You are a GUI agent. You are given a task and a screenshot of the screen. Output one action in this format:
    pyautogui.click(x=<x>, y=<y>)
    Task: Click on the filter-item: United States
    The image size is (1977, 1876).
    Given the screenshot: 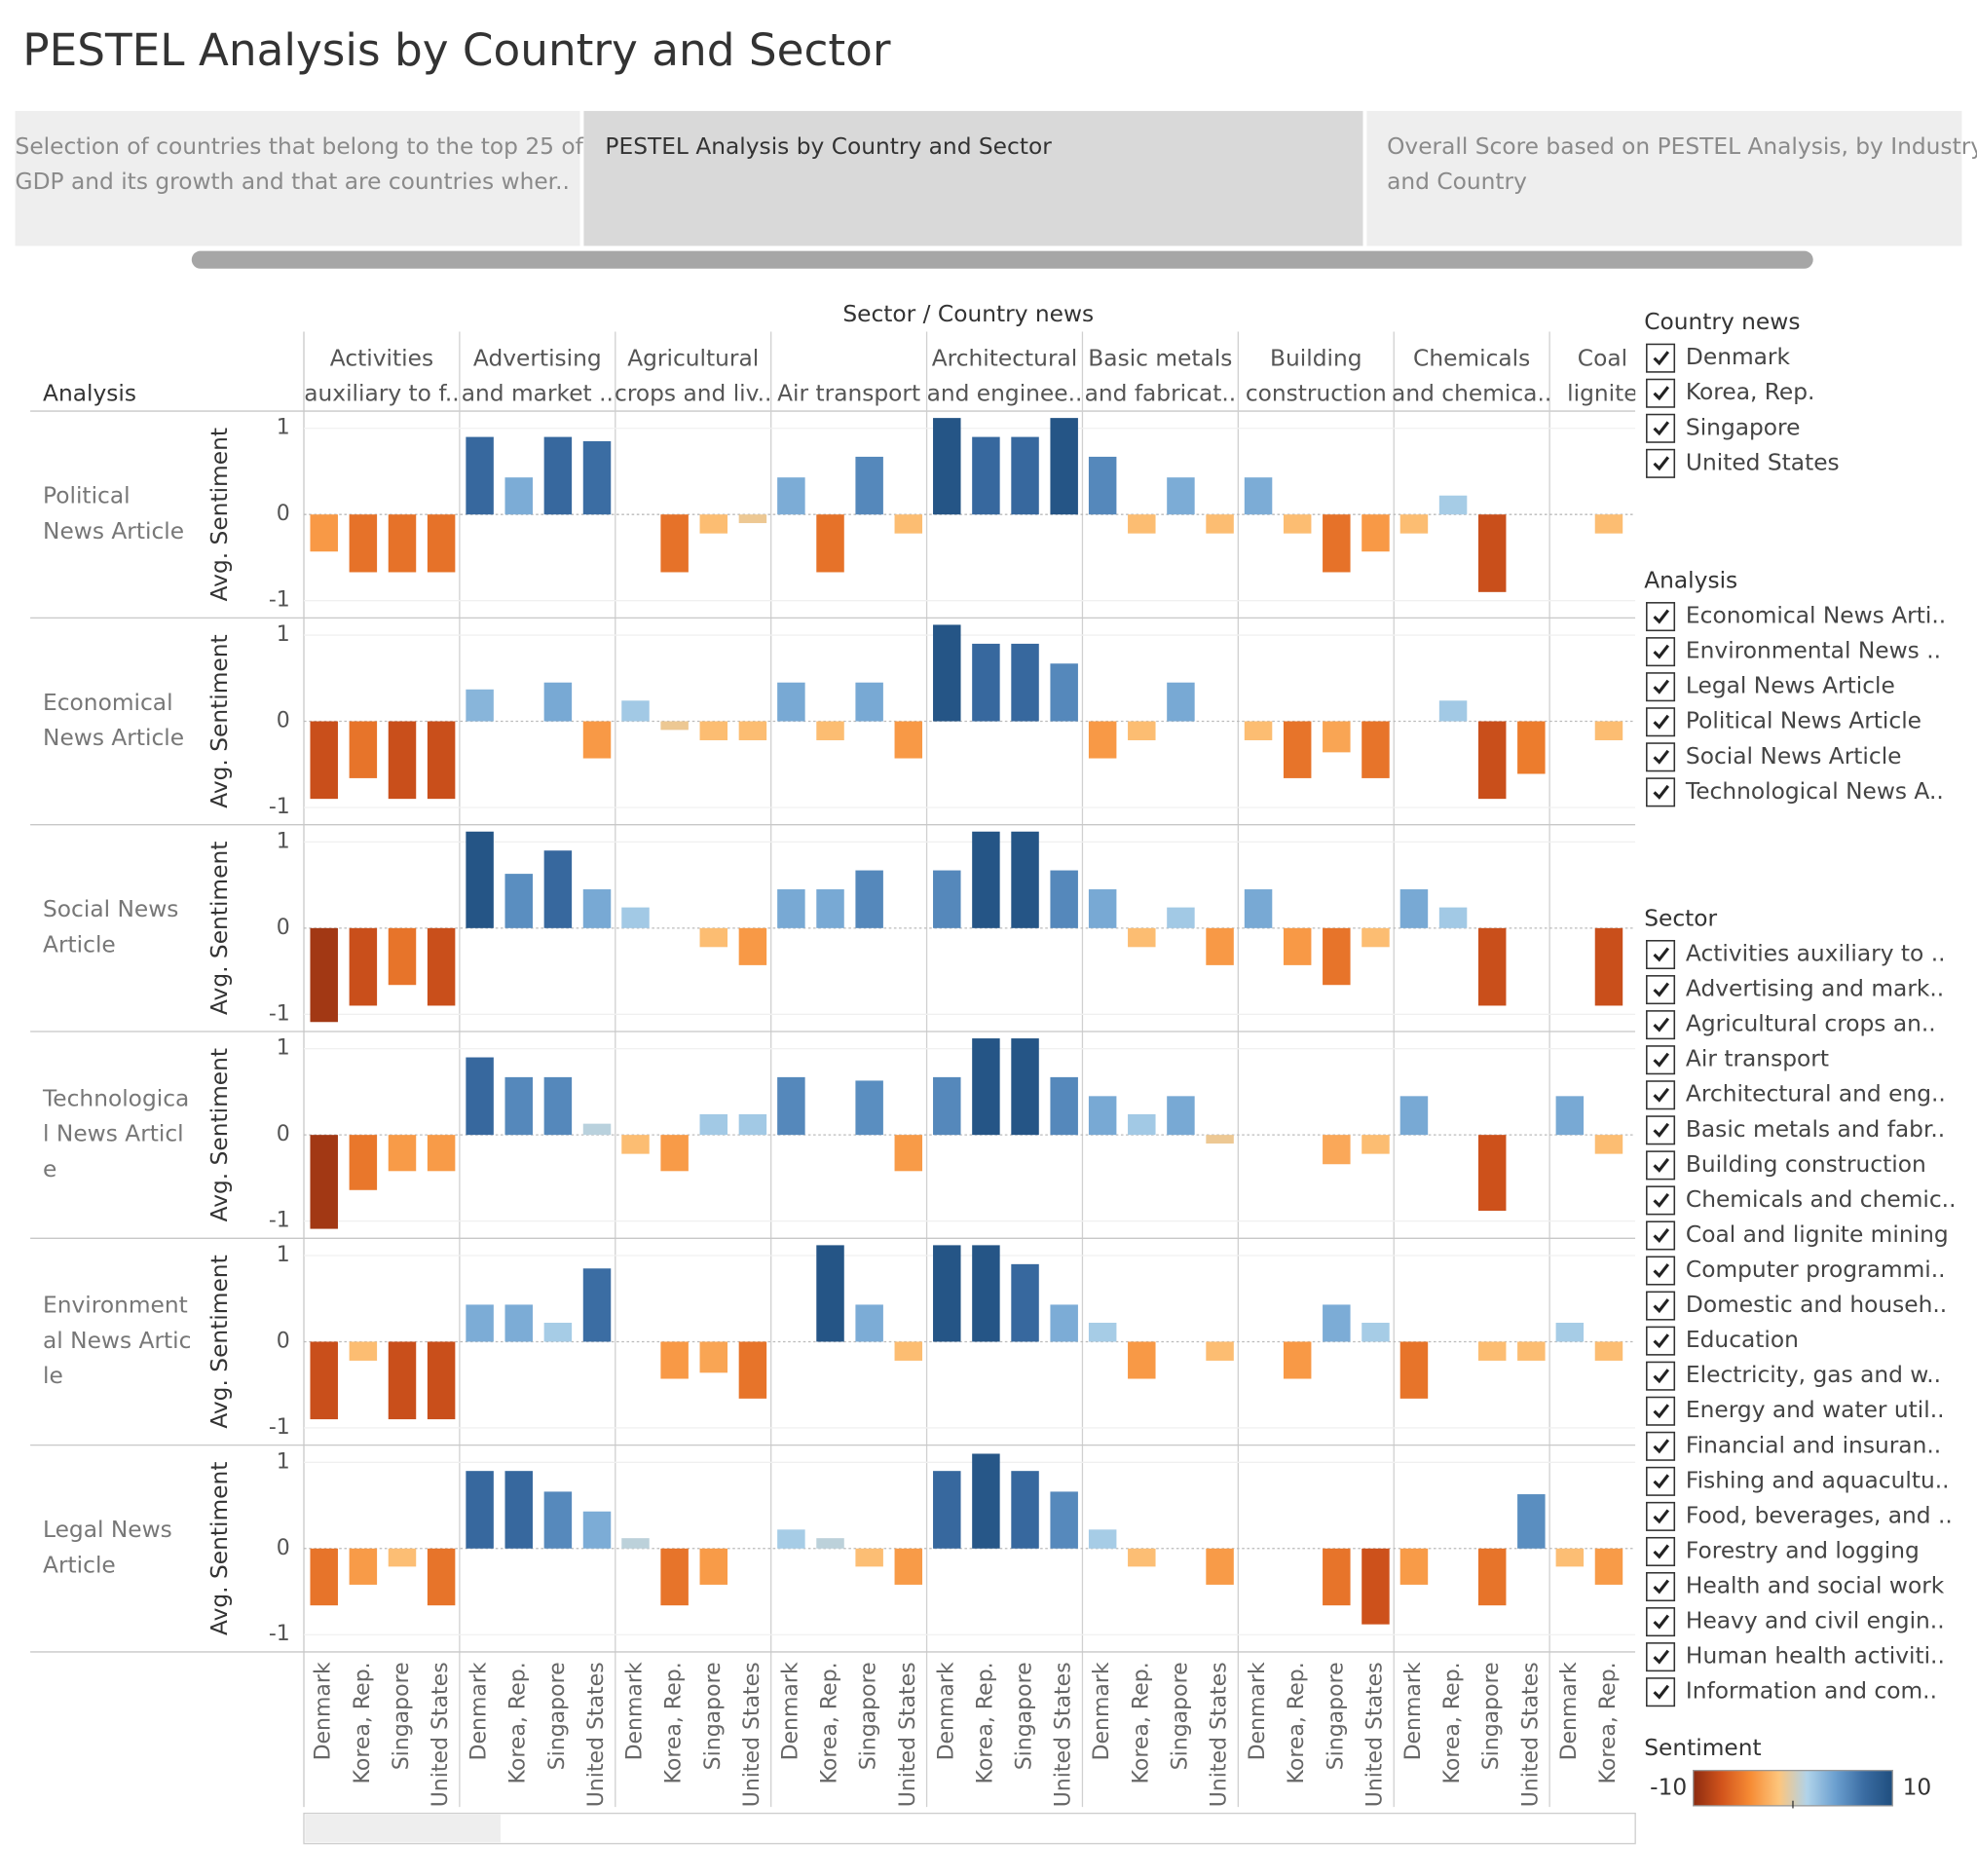 What is the action you would take?
    pyautogui.click(x=1763, y=462)
    